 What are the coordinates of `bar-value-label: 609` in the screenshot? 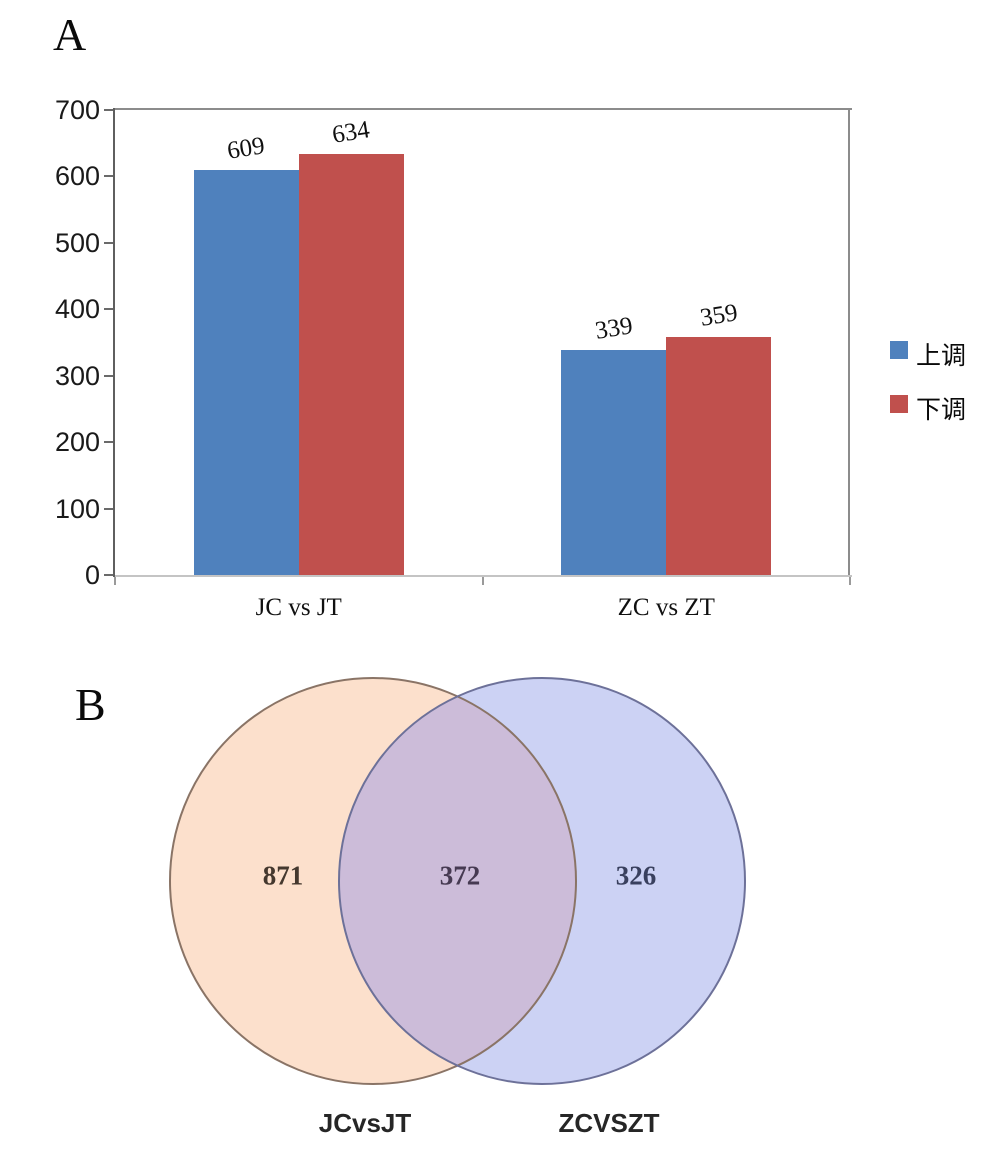 It's located at (246, 149).